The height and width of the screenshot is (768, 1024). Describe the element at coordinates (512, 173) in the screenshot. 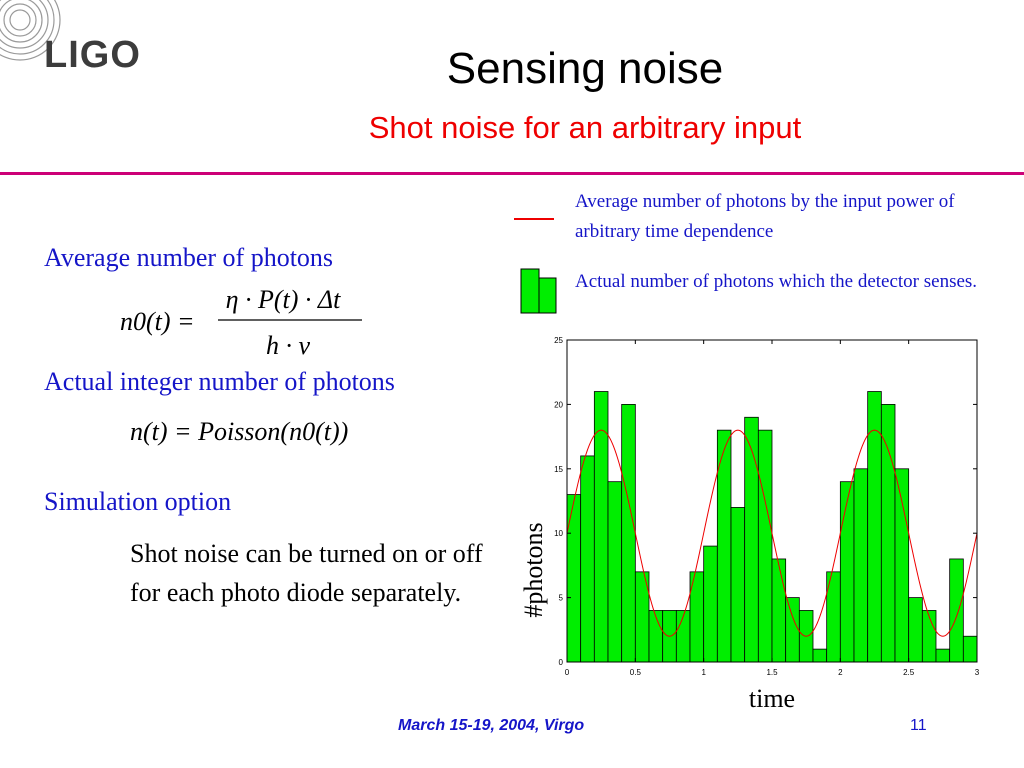

I see `title-divider` at that location.